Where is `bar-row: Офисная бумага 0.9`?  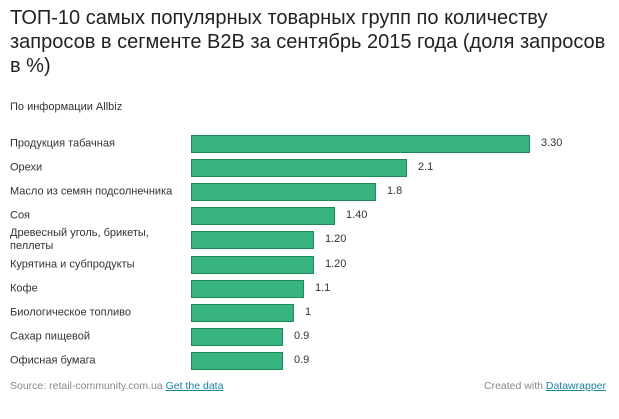 bar-row: Офисная бумага 0.9 is located at coordinates (309, 361).